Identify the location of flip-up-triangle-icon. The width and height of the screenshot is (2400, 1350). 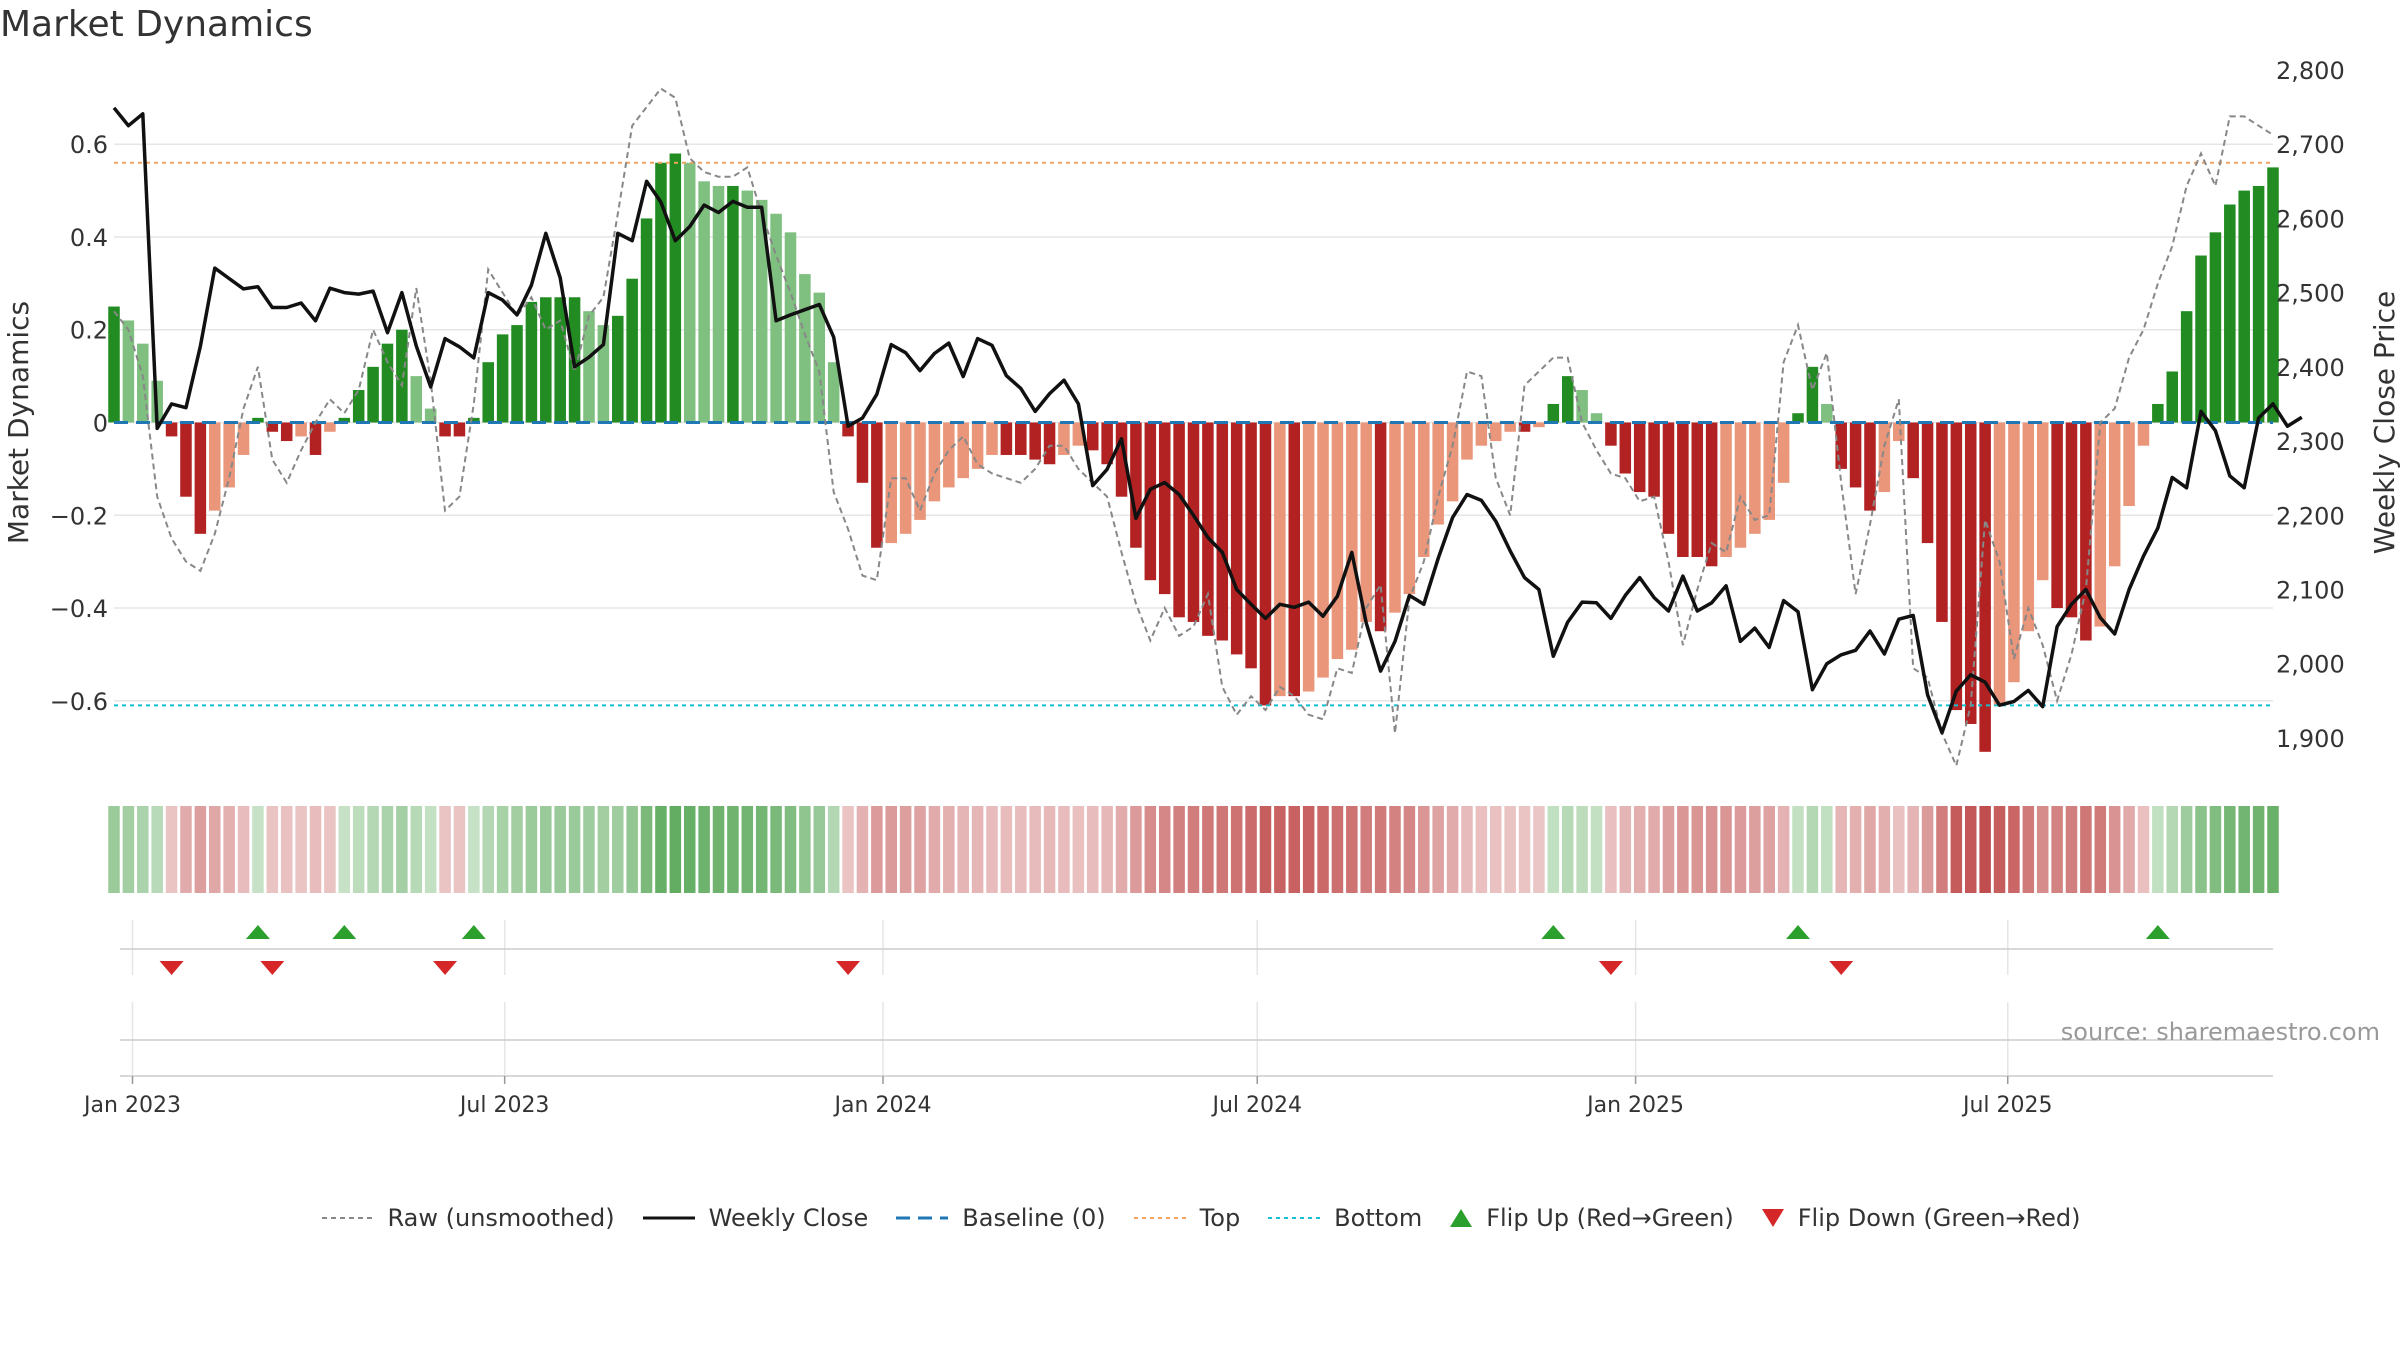
(1461, 1218).